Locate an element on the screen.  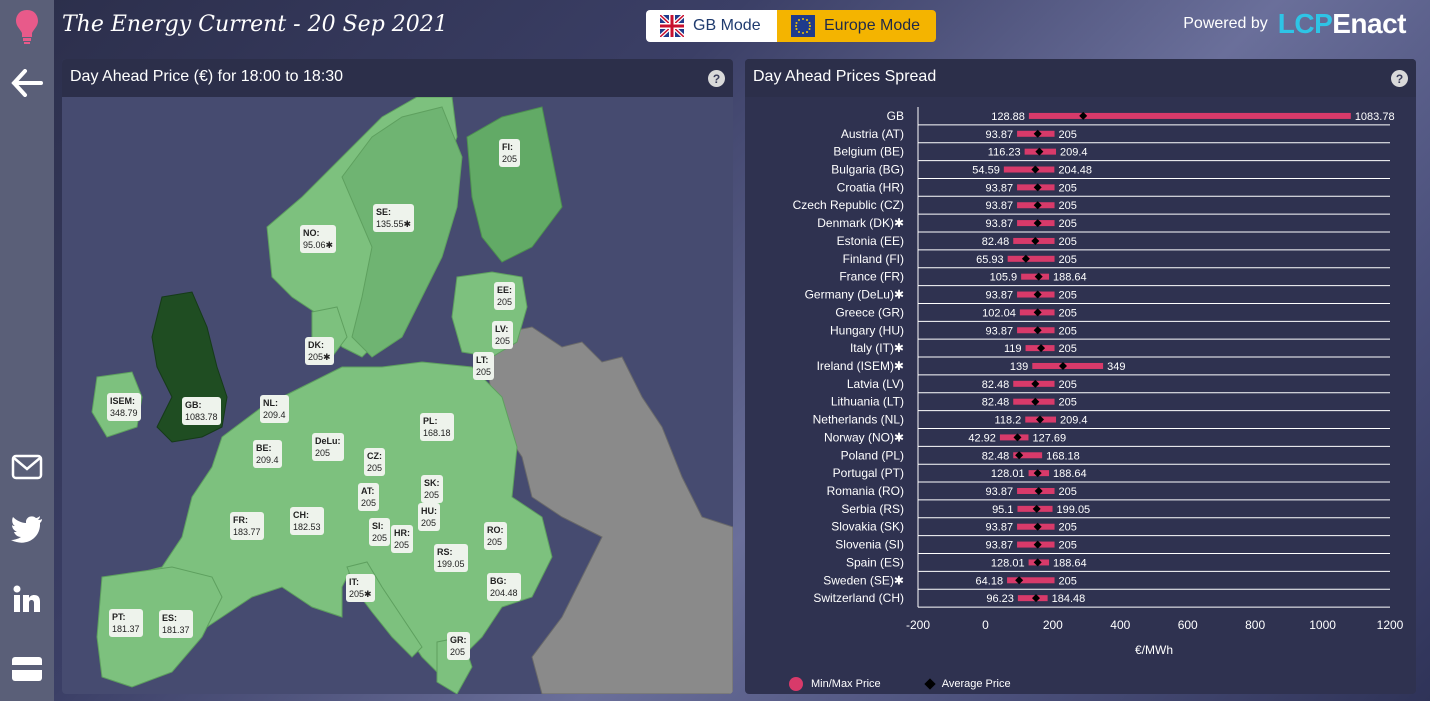
map-label-hr: HR: 205 is located at coordinates (402, 539).